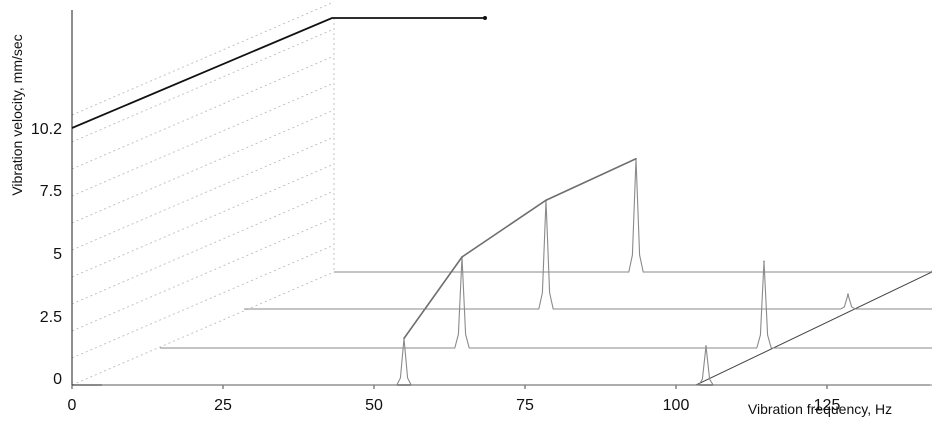  What do you see at coordinates (46, 129) in the screenshot?
I see `y-tick-label: 10.2` at bounding box center [46, 129].